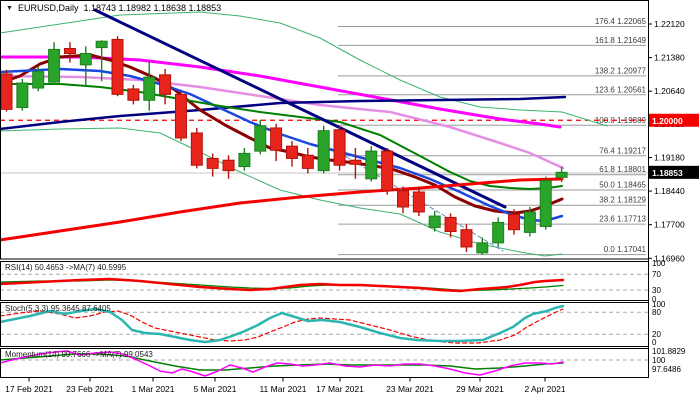 The height and width of the screenshot is (400, 700). Describe the element at coordinates (480, 389) in the screenshot. I see `date-tick-label: 29 Mar 2021` at that location.